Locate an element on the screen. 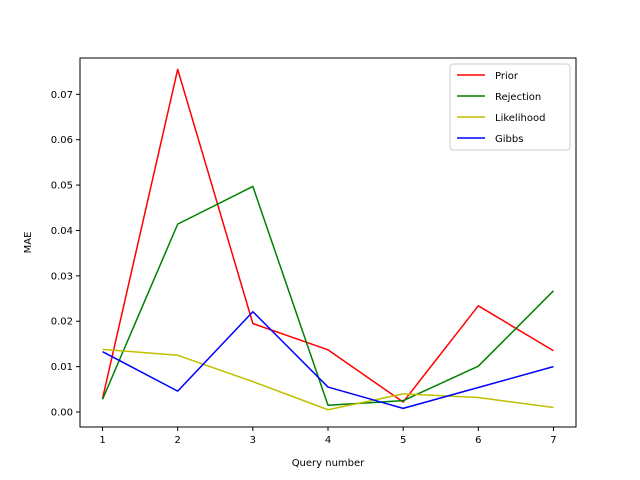 Image resolution: width=640 pixels, height=480 pixels. legend-label: Prior is located at coordinates (507, 76).